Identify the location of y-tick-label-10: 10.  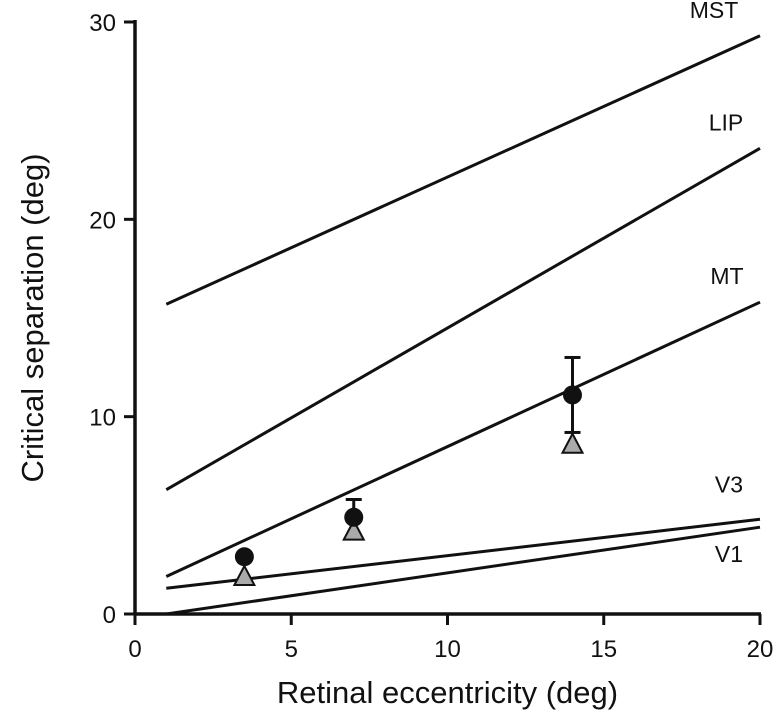
(102, 418).